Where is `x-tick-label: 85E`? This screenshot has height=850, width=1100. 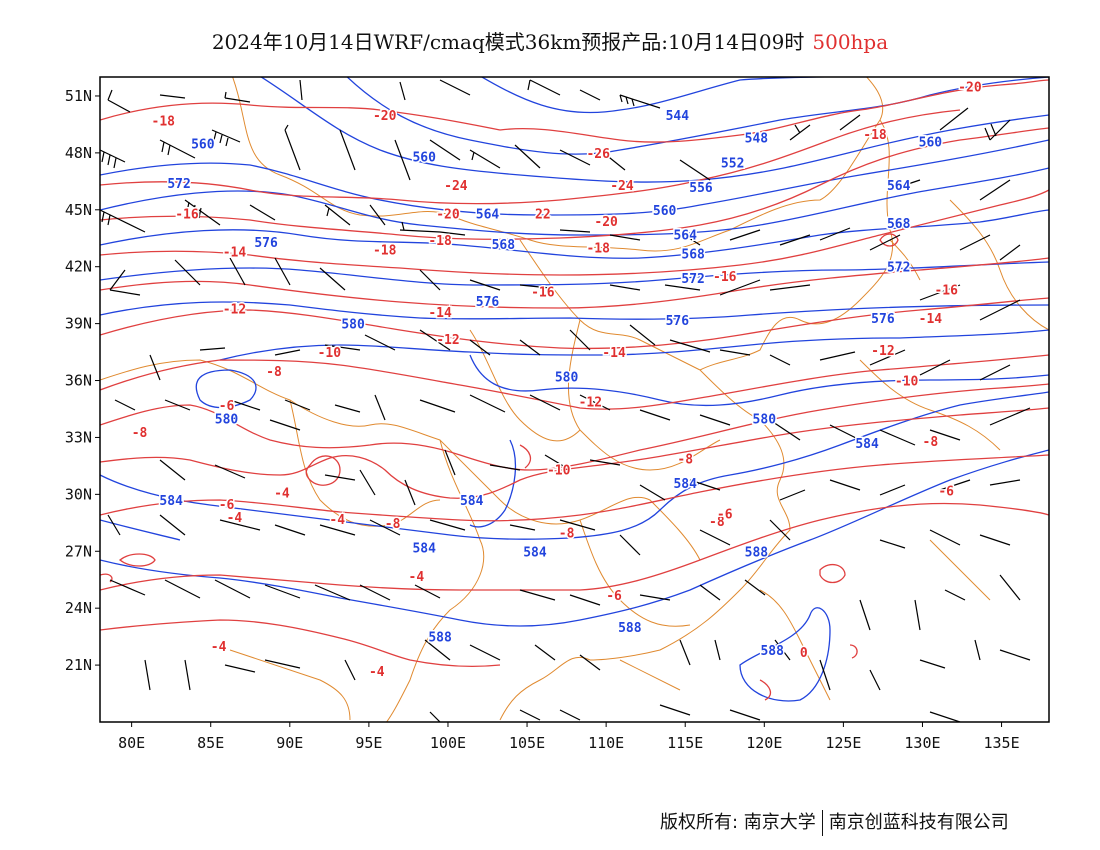 x-tick-label: 85E is located at coordinates (210, 743).